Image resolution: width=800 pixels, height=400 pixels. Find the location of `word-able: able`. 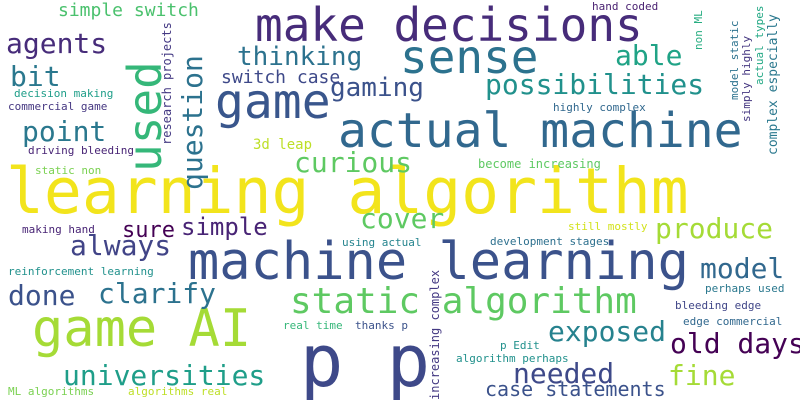

word-able: able is located at coordinates (649, 55).